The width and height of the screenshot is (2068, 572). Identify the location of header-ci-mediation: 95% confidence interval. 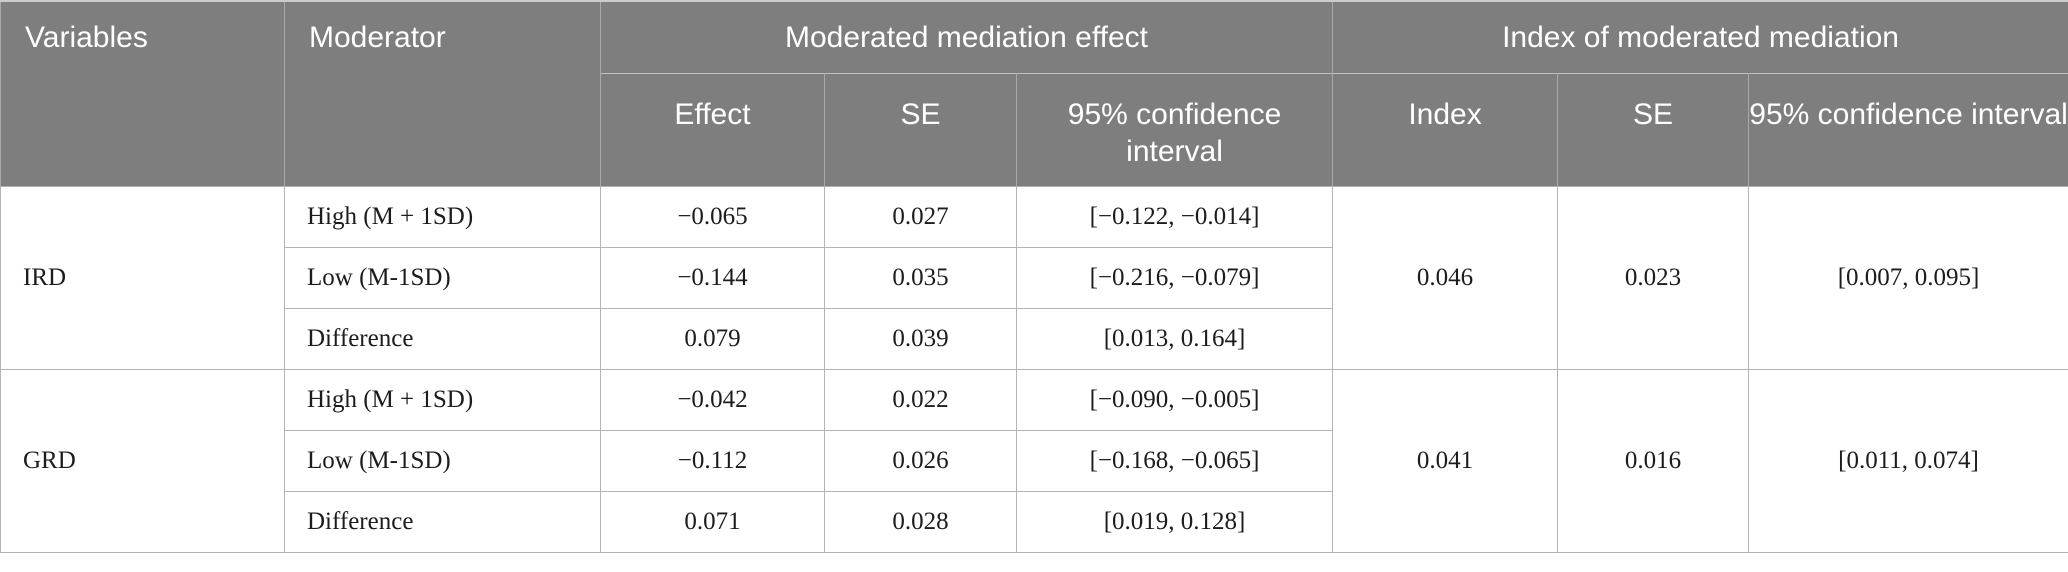
(1174, 129).